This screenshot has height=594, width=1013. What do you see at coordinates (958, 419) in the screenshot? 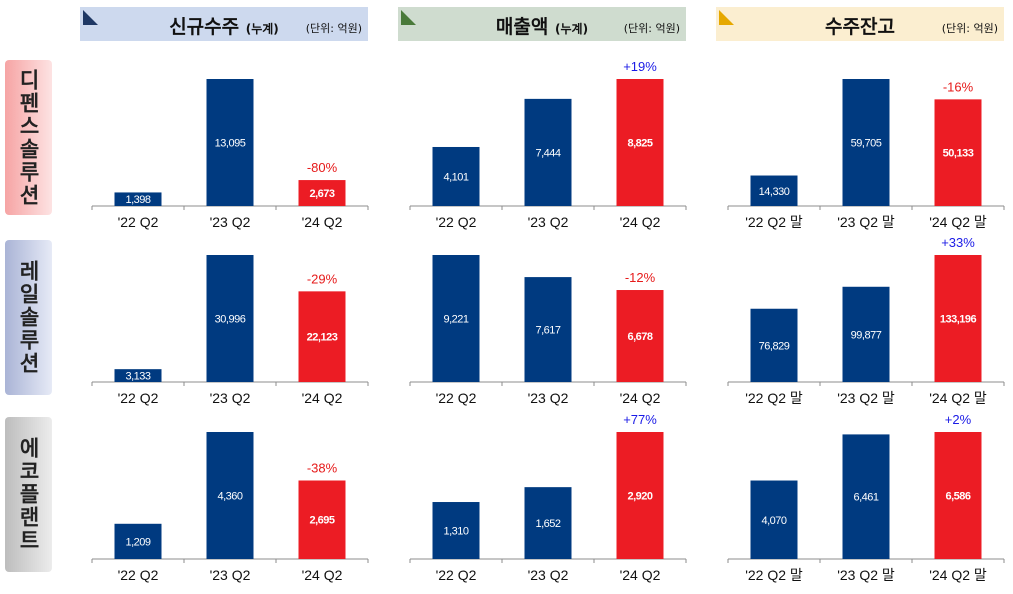
I see `change-label: +2%` at bounding box center [958, 419].